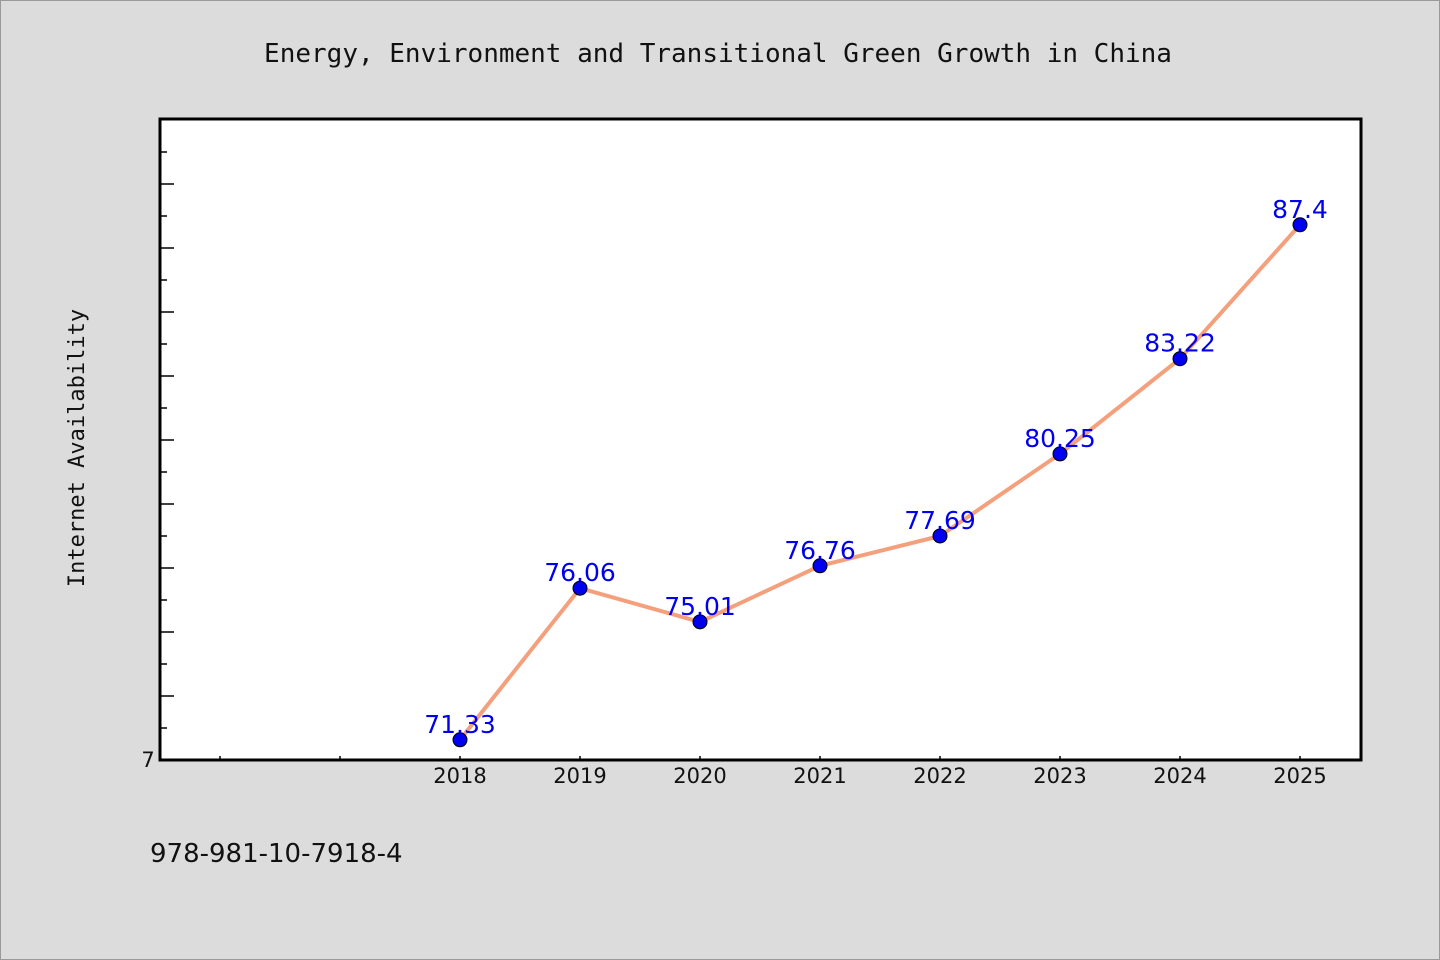 This screenshot has height=960, width=1440. I want to click on x-tick-label: 2019, so click(579, 776).